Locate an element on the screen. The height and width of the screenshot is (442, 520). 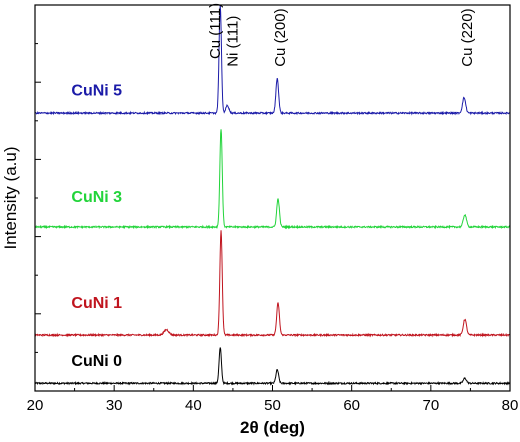
x-tick-label: 20 is located at coordinates (35, 405).